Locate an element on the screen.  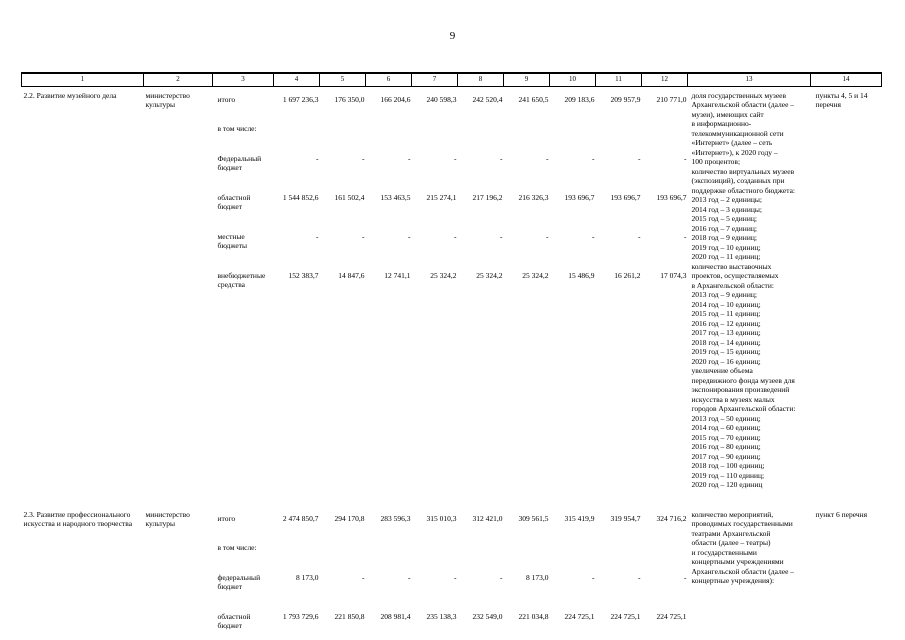
funding-source-label: итого is located at coordinates (226, 518).